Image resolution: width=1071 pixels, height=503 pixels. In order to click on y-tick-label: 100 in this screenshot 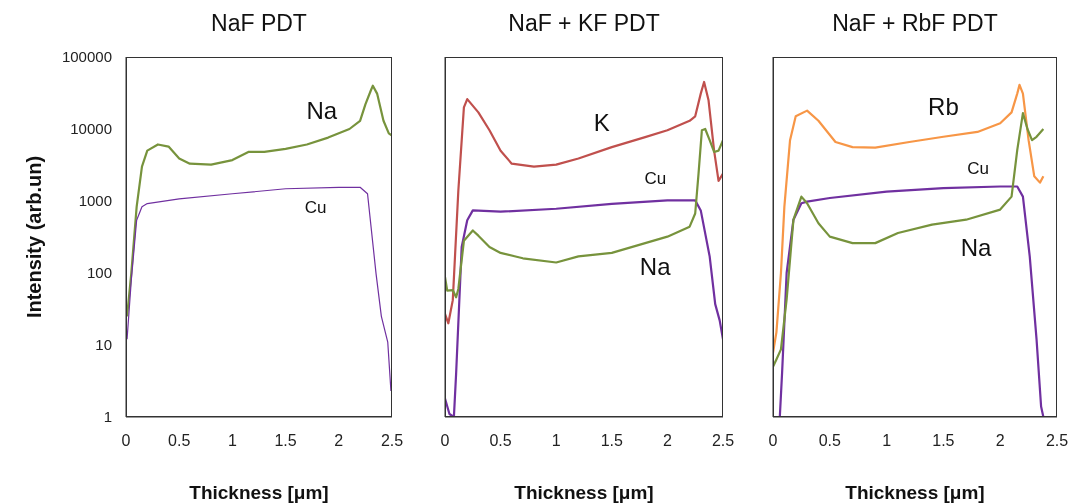, I will do `click(99, 273)`.